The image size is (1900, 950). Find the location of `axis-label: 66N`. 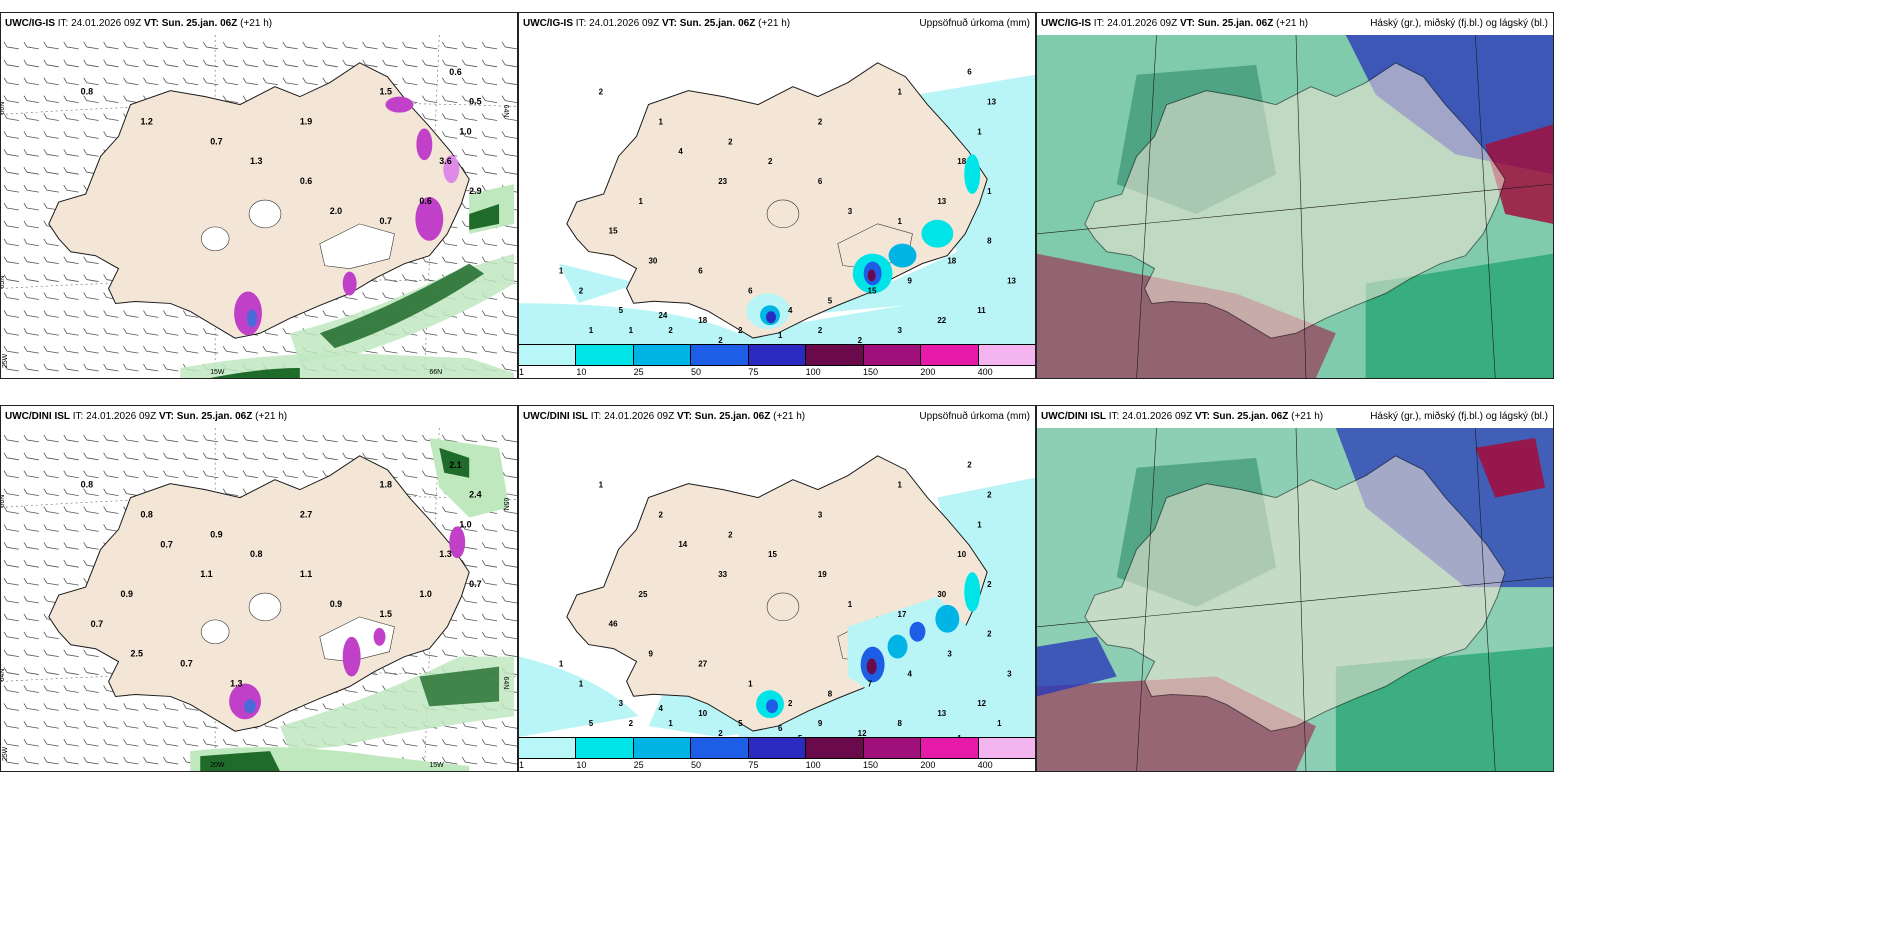

axis-label: 66N is located at coordinates (435, 372).